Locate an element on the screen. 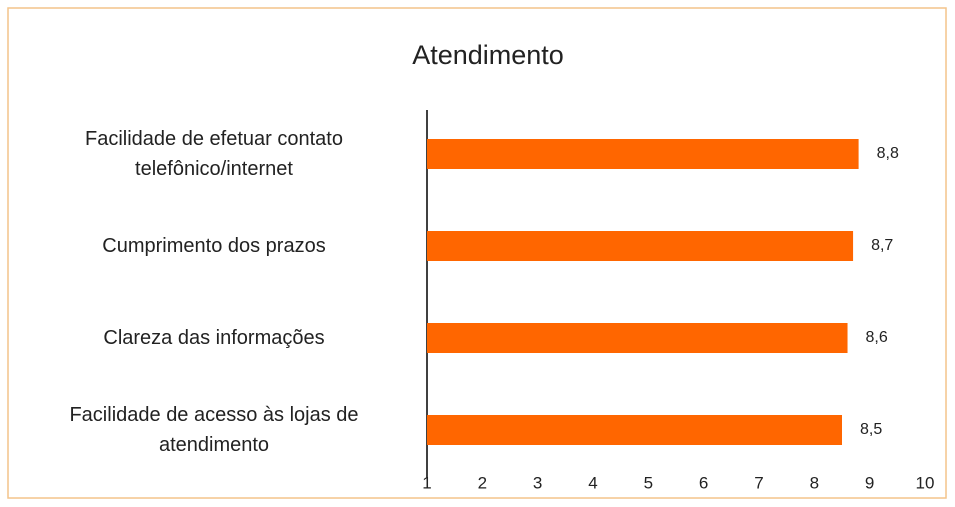 This screenshot has height=507, width=955. x-tick-label: 9 is located at coordinates (869, 482).